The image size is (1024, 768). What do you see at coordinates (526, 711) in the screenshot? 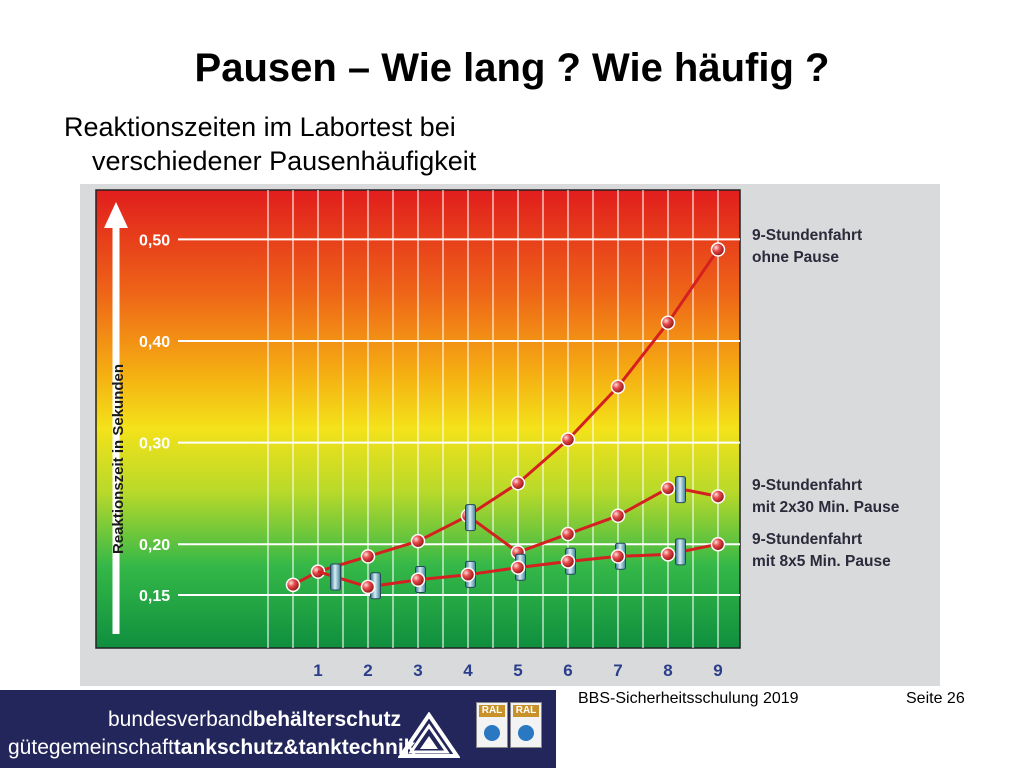
I see `ral-badge-2-label: RAL` at bounding box center [526, 711].